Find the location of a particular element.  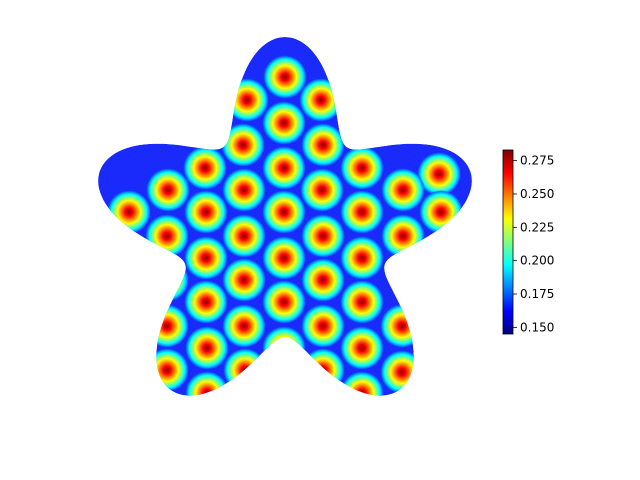

colorbar-tick-label: 0.225 is located at coordinates (537, 227).